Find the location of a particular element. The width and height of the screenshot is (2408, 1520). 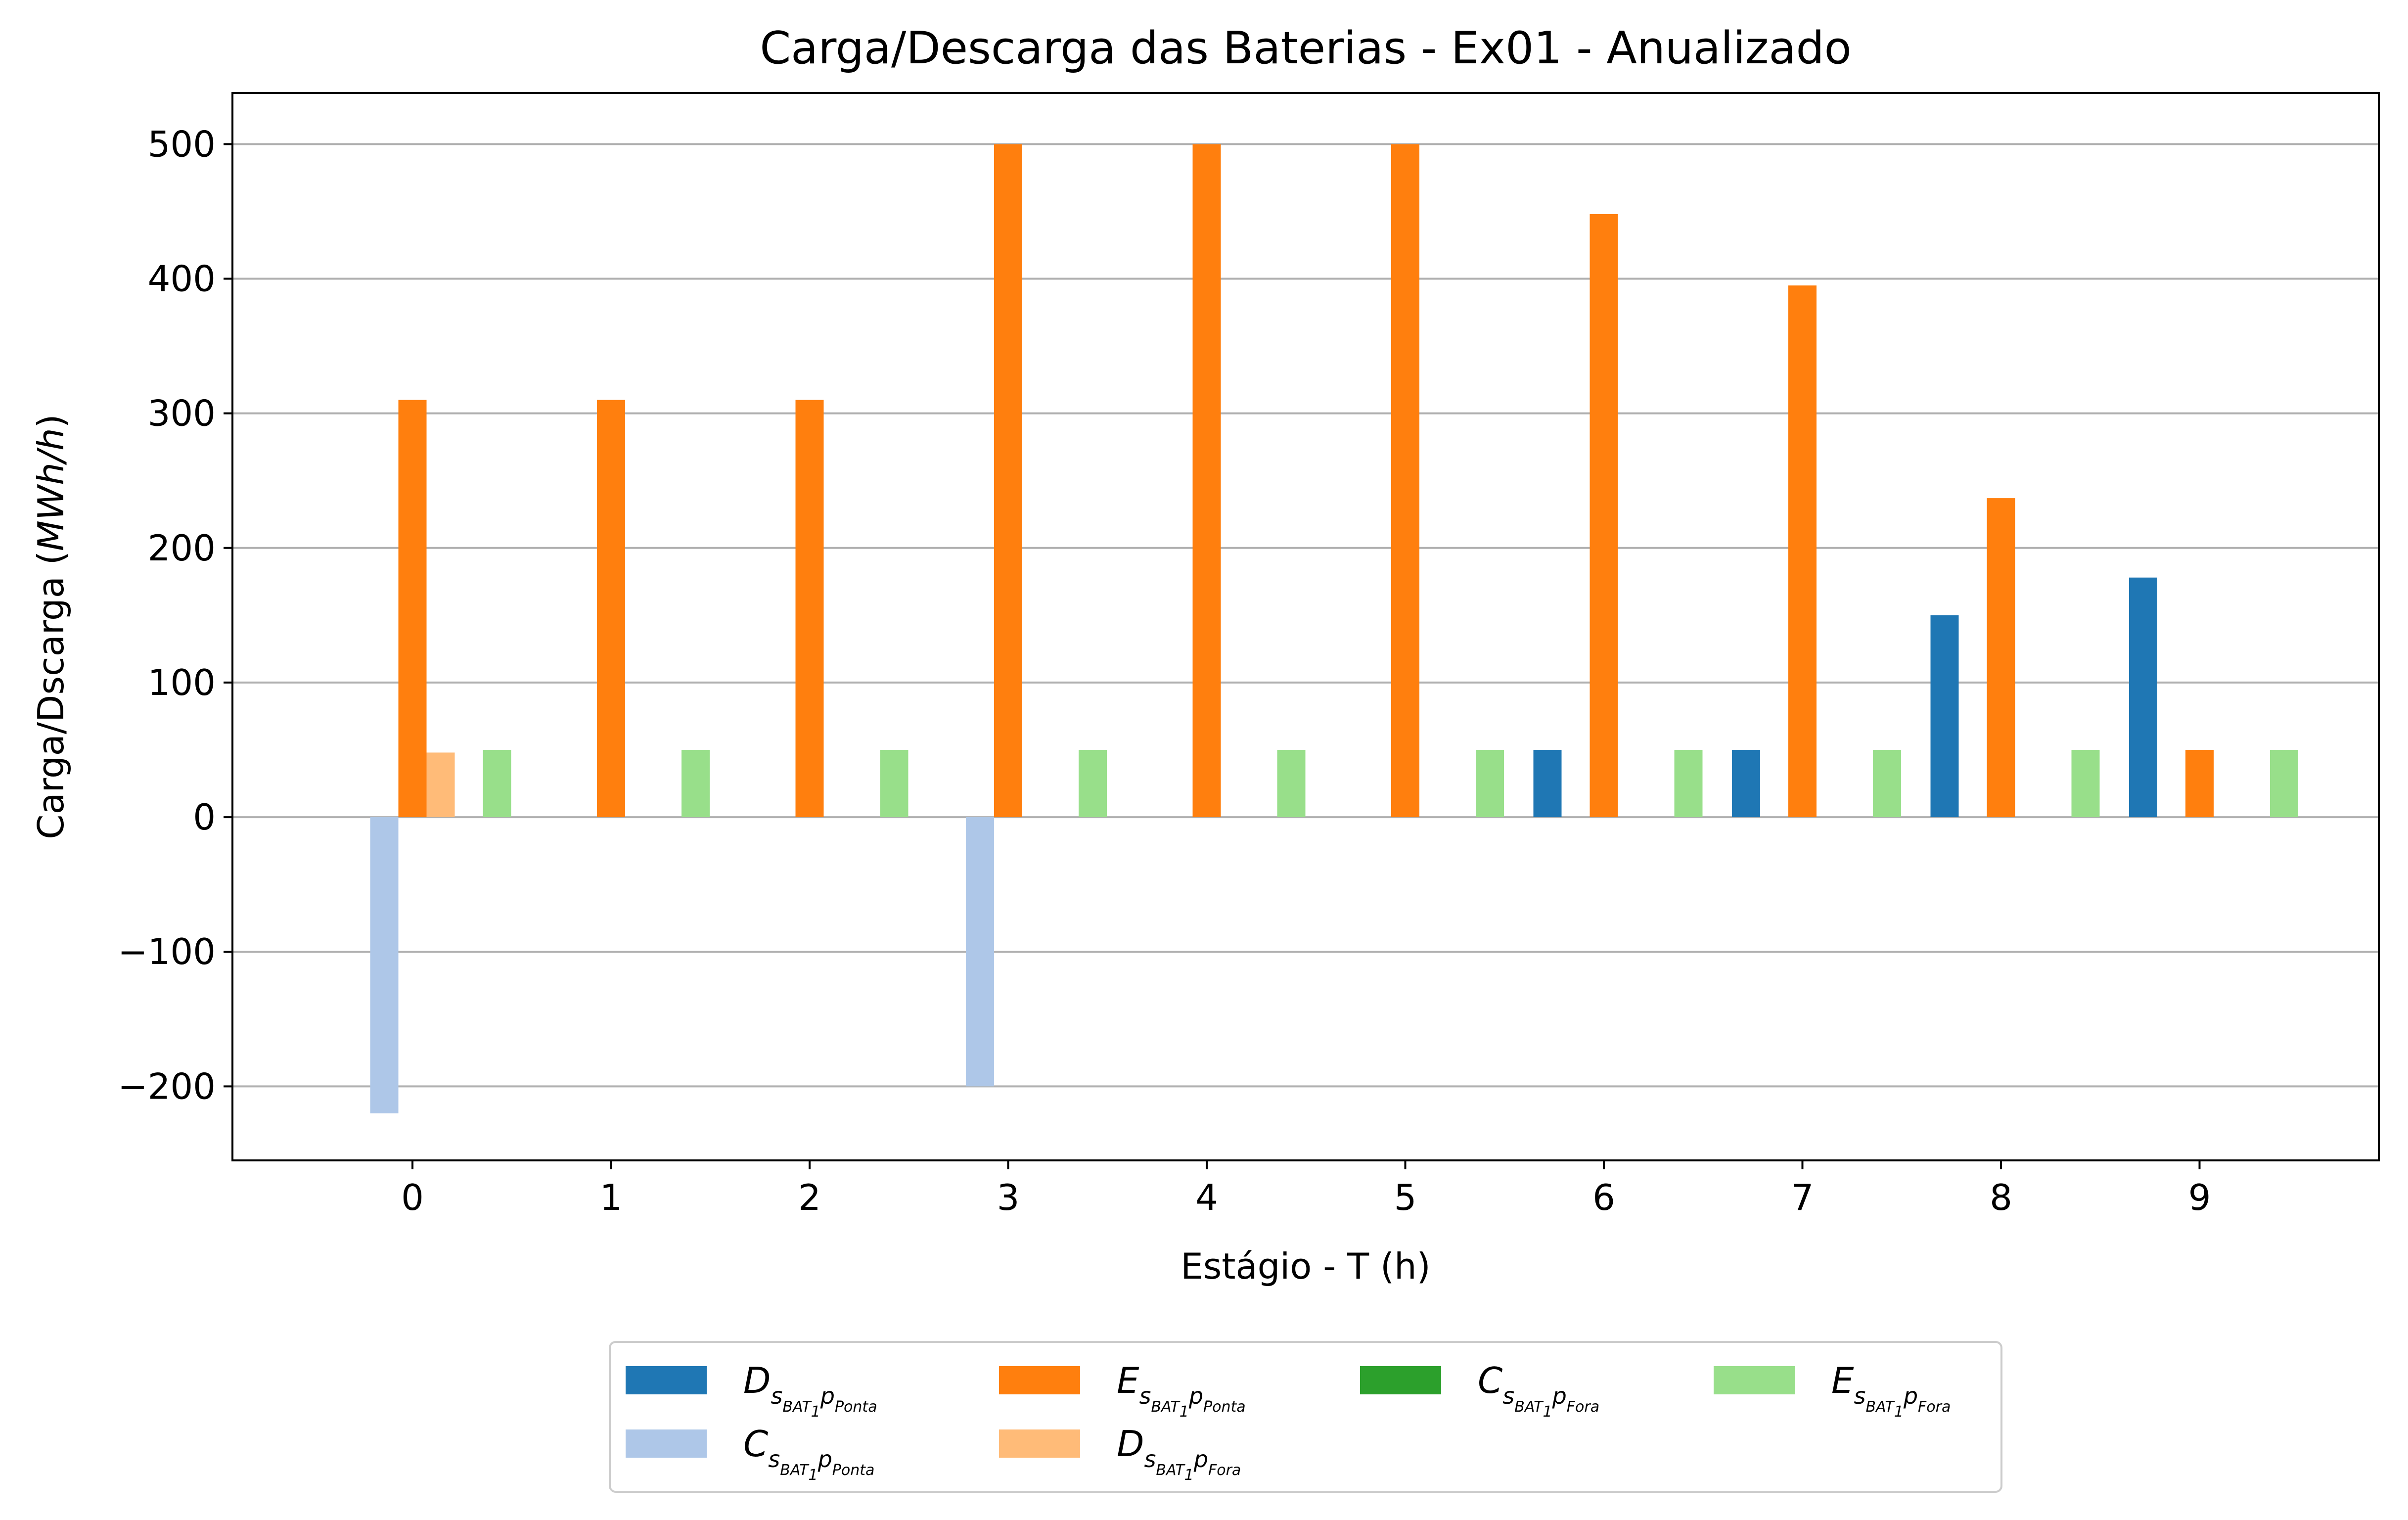

y-tick-label: 0 is located at coordinates (204, 817).